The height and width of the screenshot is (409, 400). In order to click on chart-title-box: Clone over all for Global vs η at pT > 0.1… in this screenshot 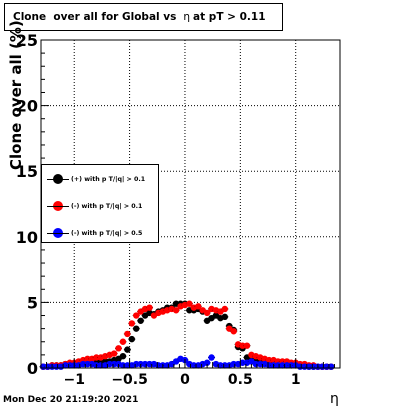, I will do `click(143, 17)`.